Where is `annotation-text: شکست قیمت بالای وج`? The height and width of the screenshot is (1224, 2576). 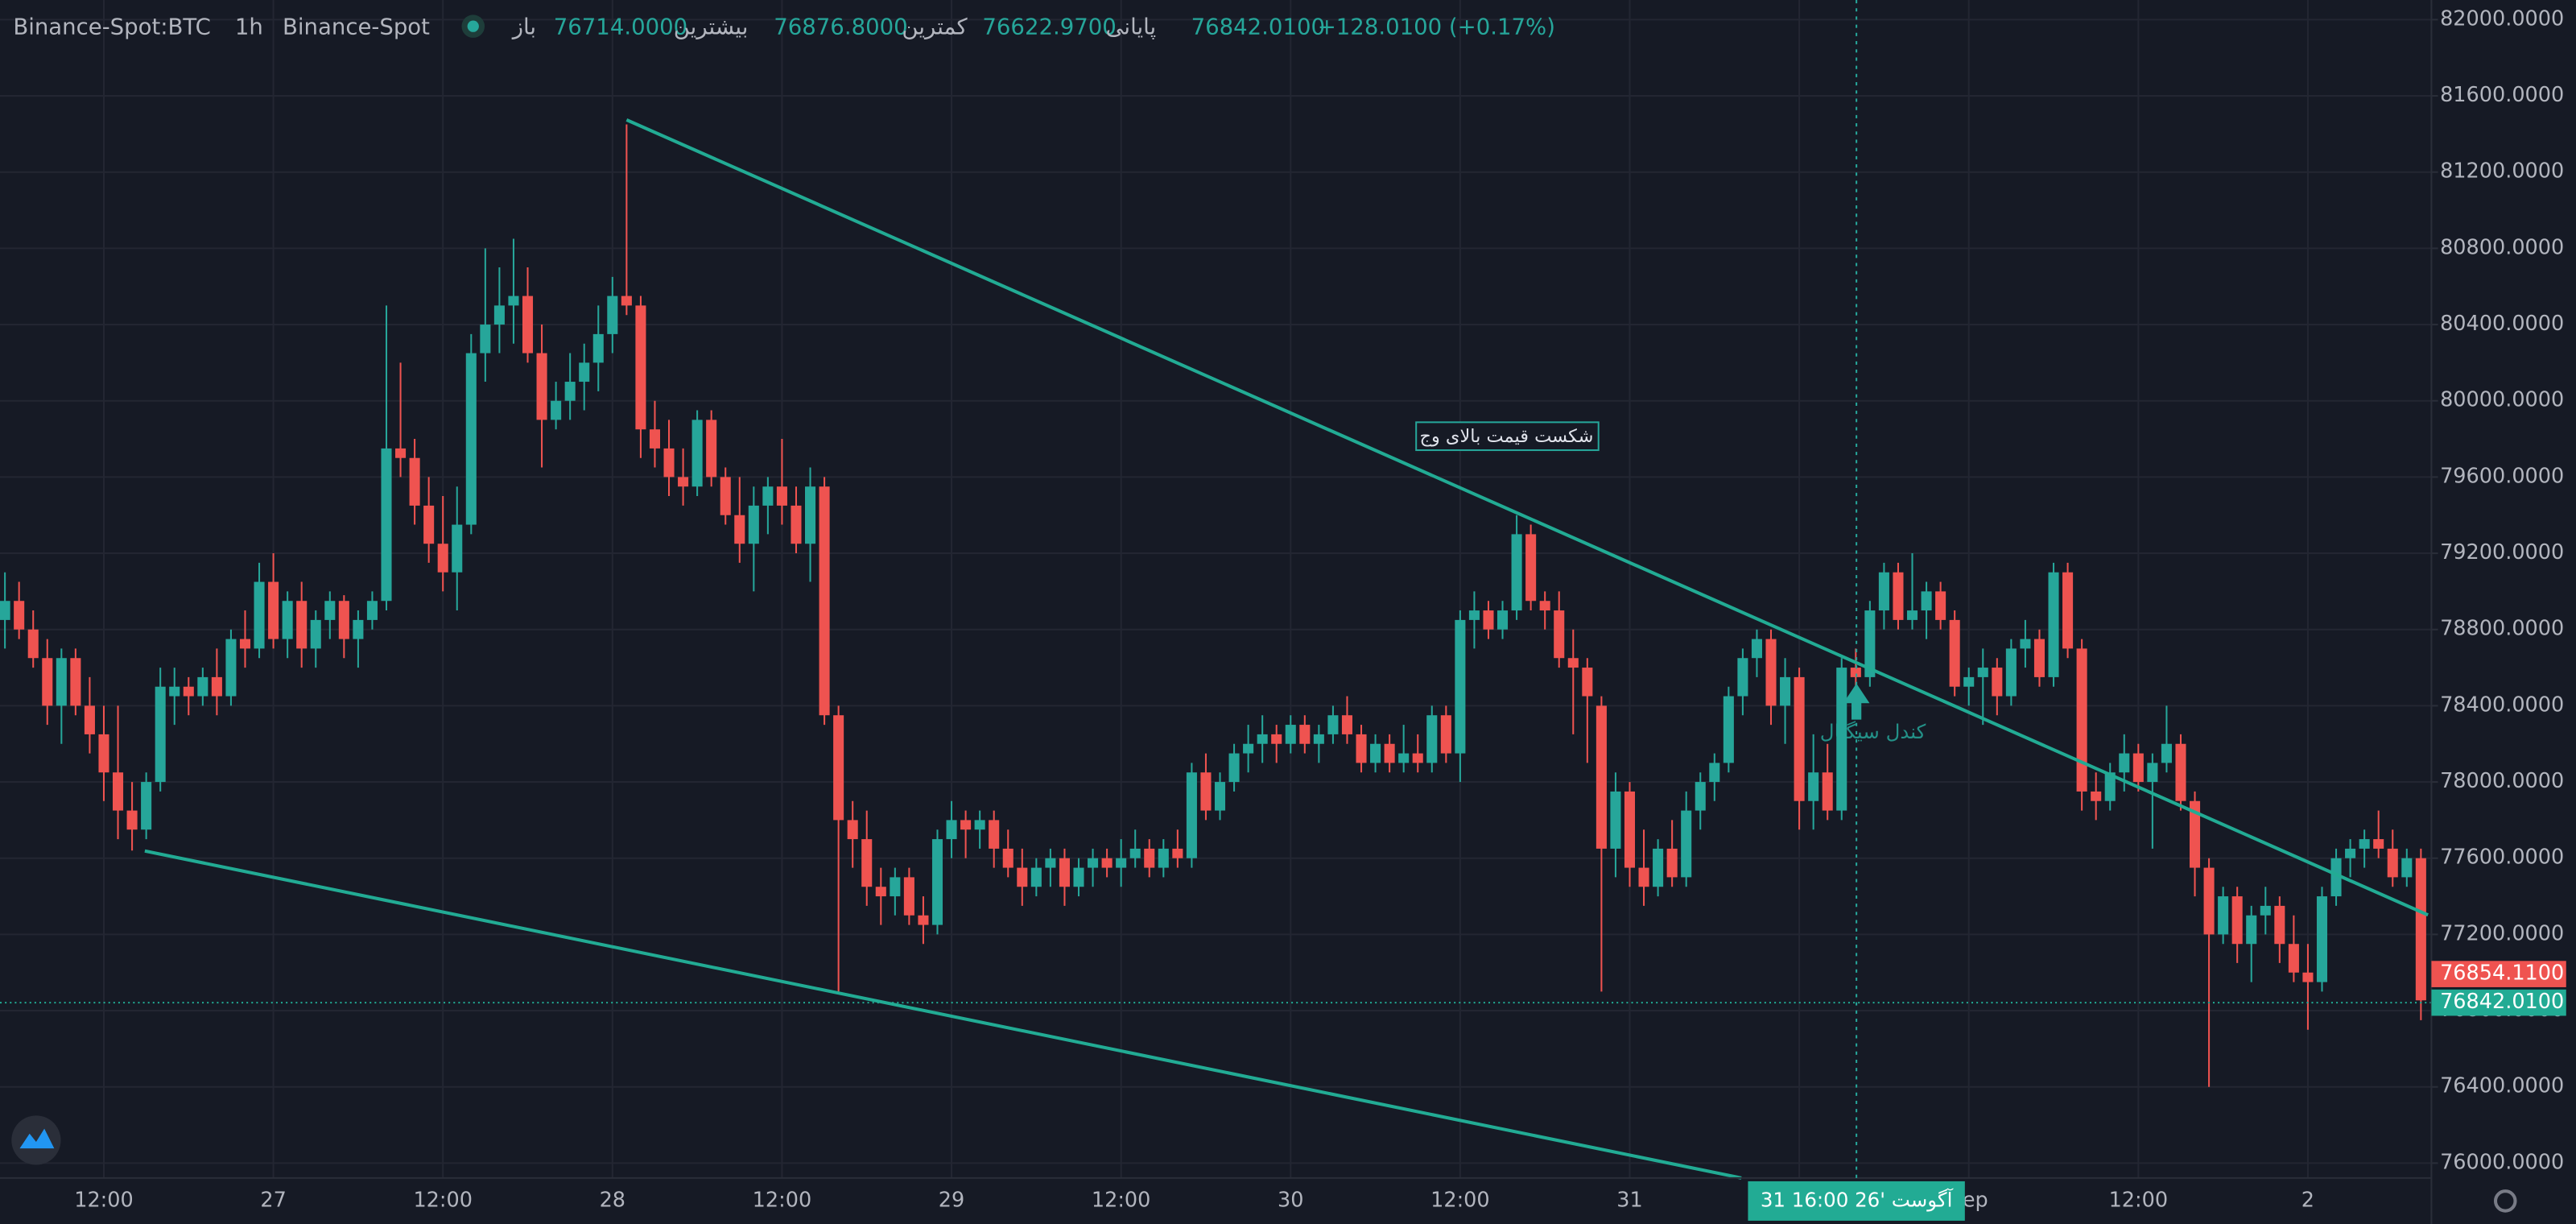
annotation-text: شکست قیمت بالای وج is located at coordinates (1506, 436).